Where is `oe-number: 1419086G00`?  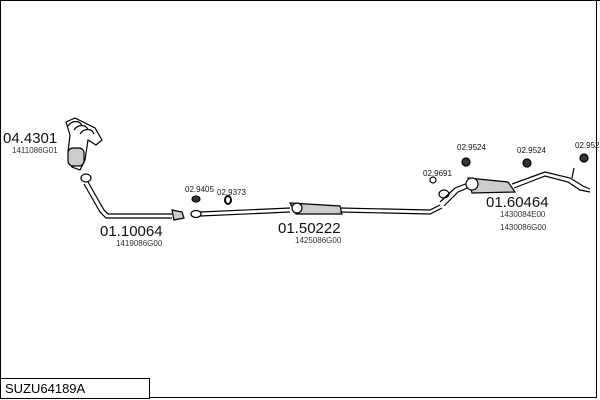 oe-number: 1419086G00 is located at coordinates (139, 243).